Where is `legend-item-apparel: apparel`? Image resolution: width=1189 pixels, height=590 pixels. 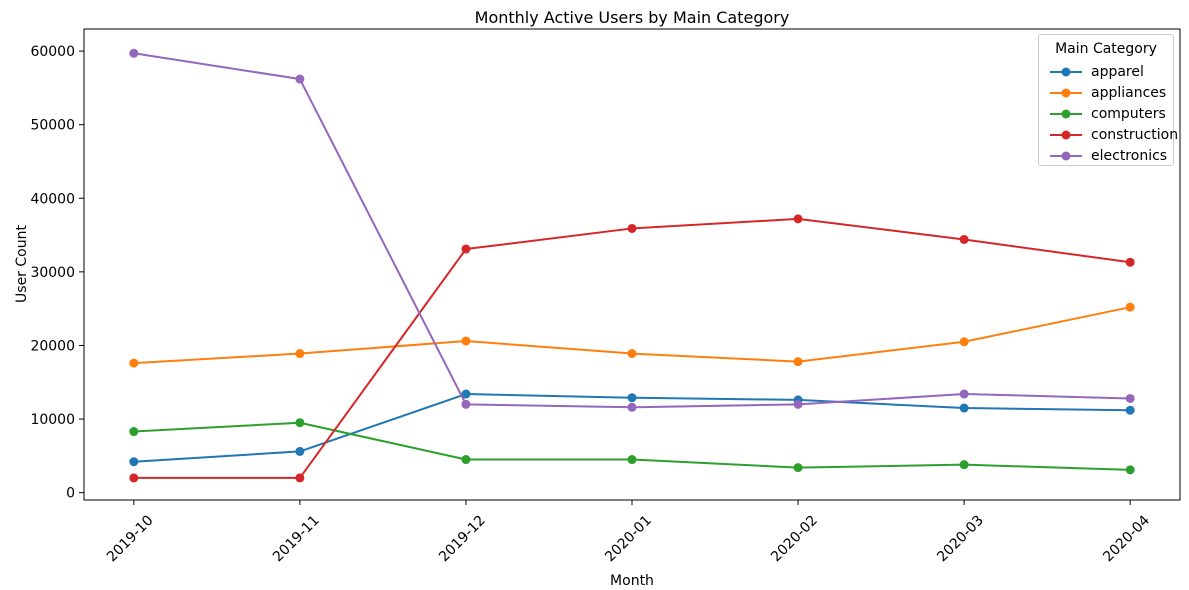 legend-item-apparel: apparel is located at coordinates (1106, 72).